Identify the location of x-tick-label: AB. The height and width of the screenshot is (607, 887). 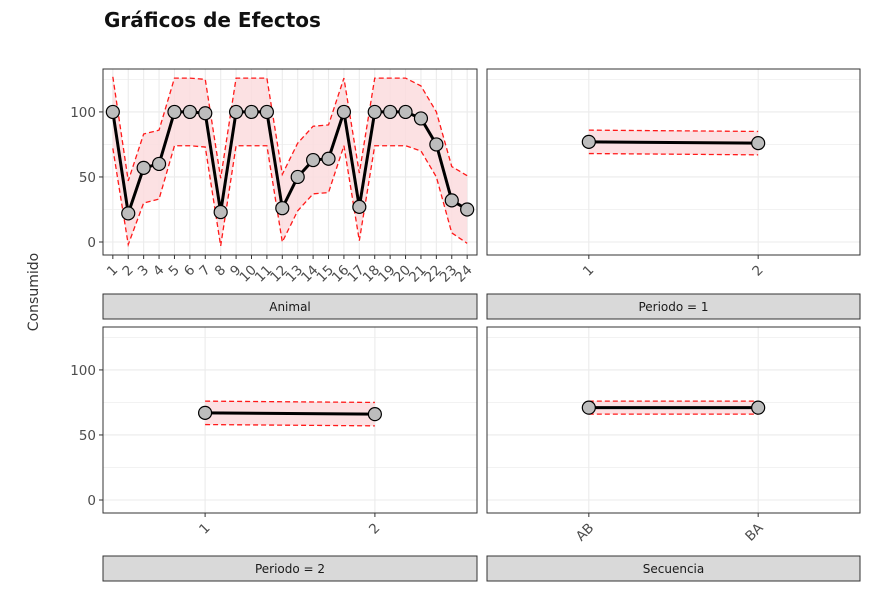
(585, 532).